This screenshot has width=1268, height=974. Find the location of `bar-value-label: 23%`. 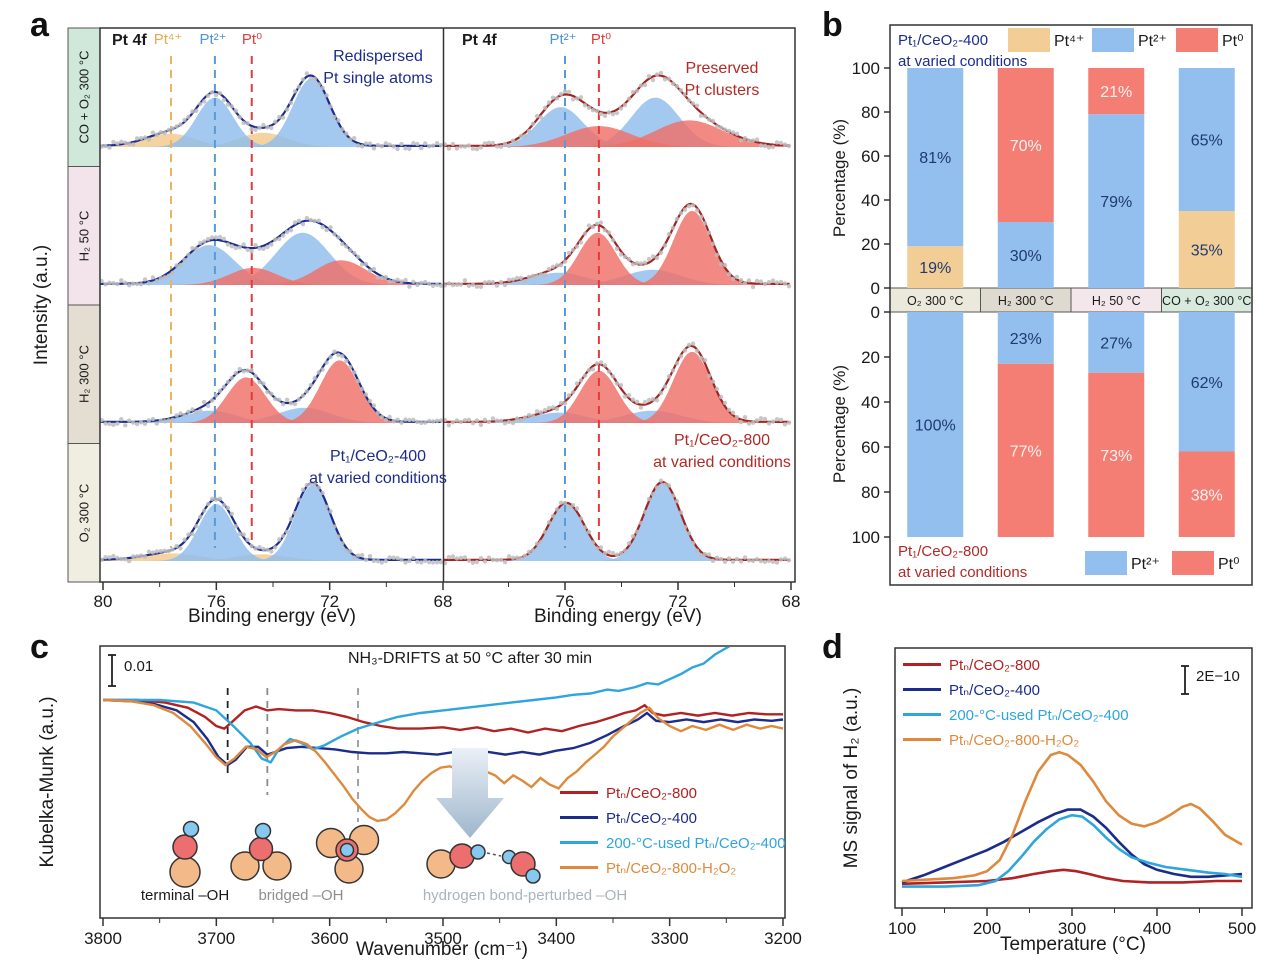

bar-value-label: 23% is located at coordinates (1026, 339).